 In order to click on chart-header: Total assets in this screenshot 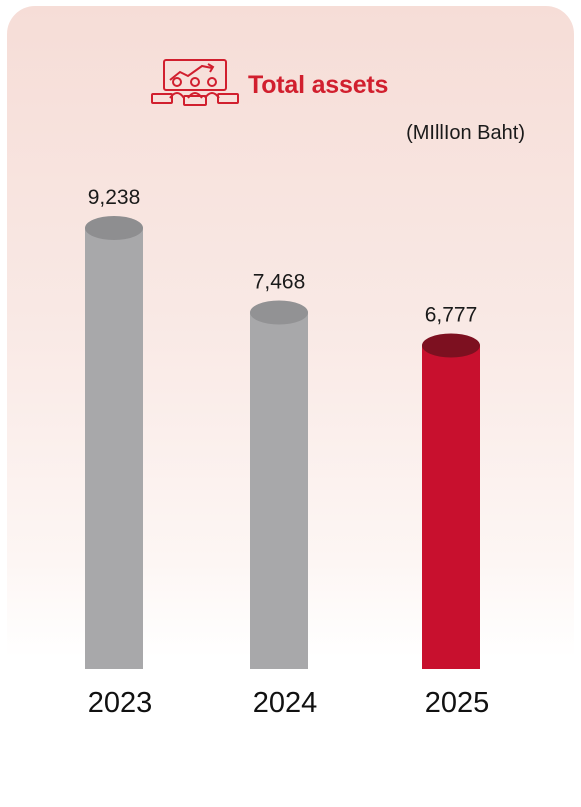, I will do `click(269, 85)`.